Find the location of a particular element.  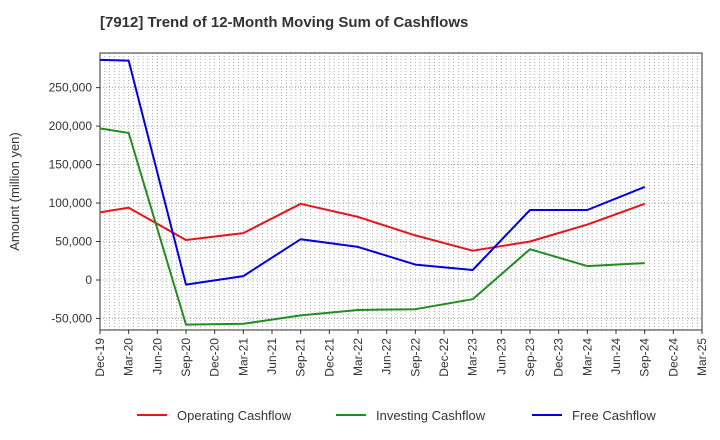

y-axis-title: Amount (million yen) is located at coordinates (14, 191).